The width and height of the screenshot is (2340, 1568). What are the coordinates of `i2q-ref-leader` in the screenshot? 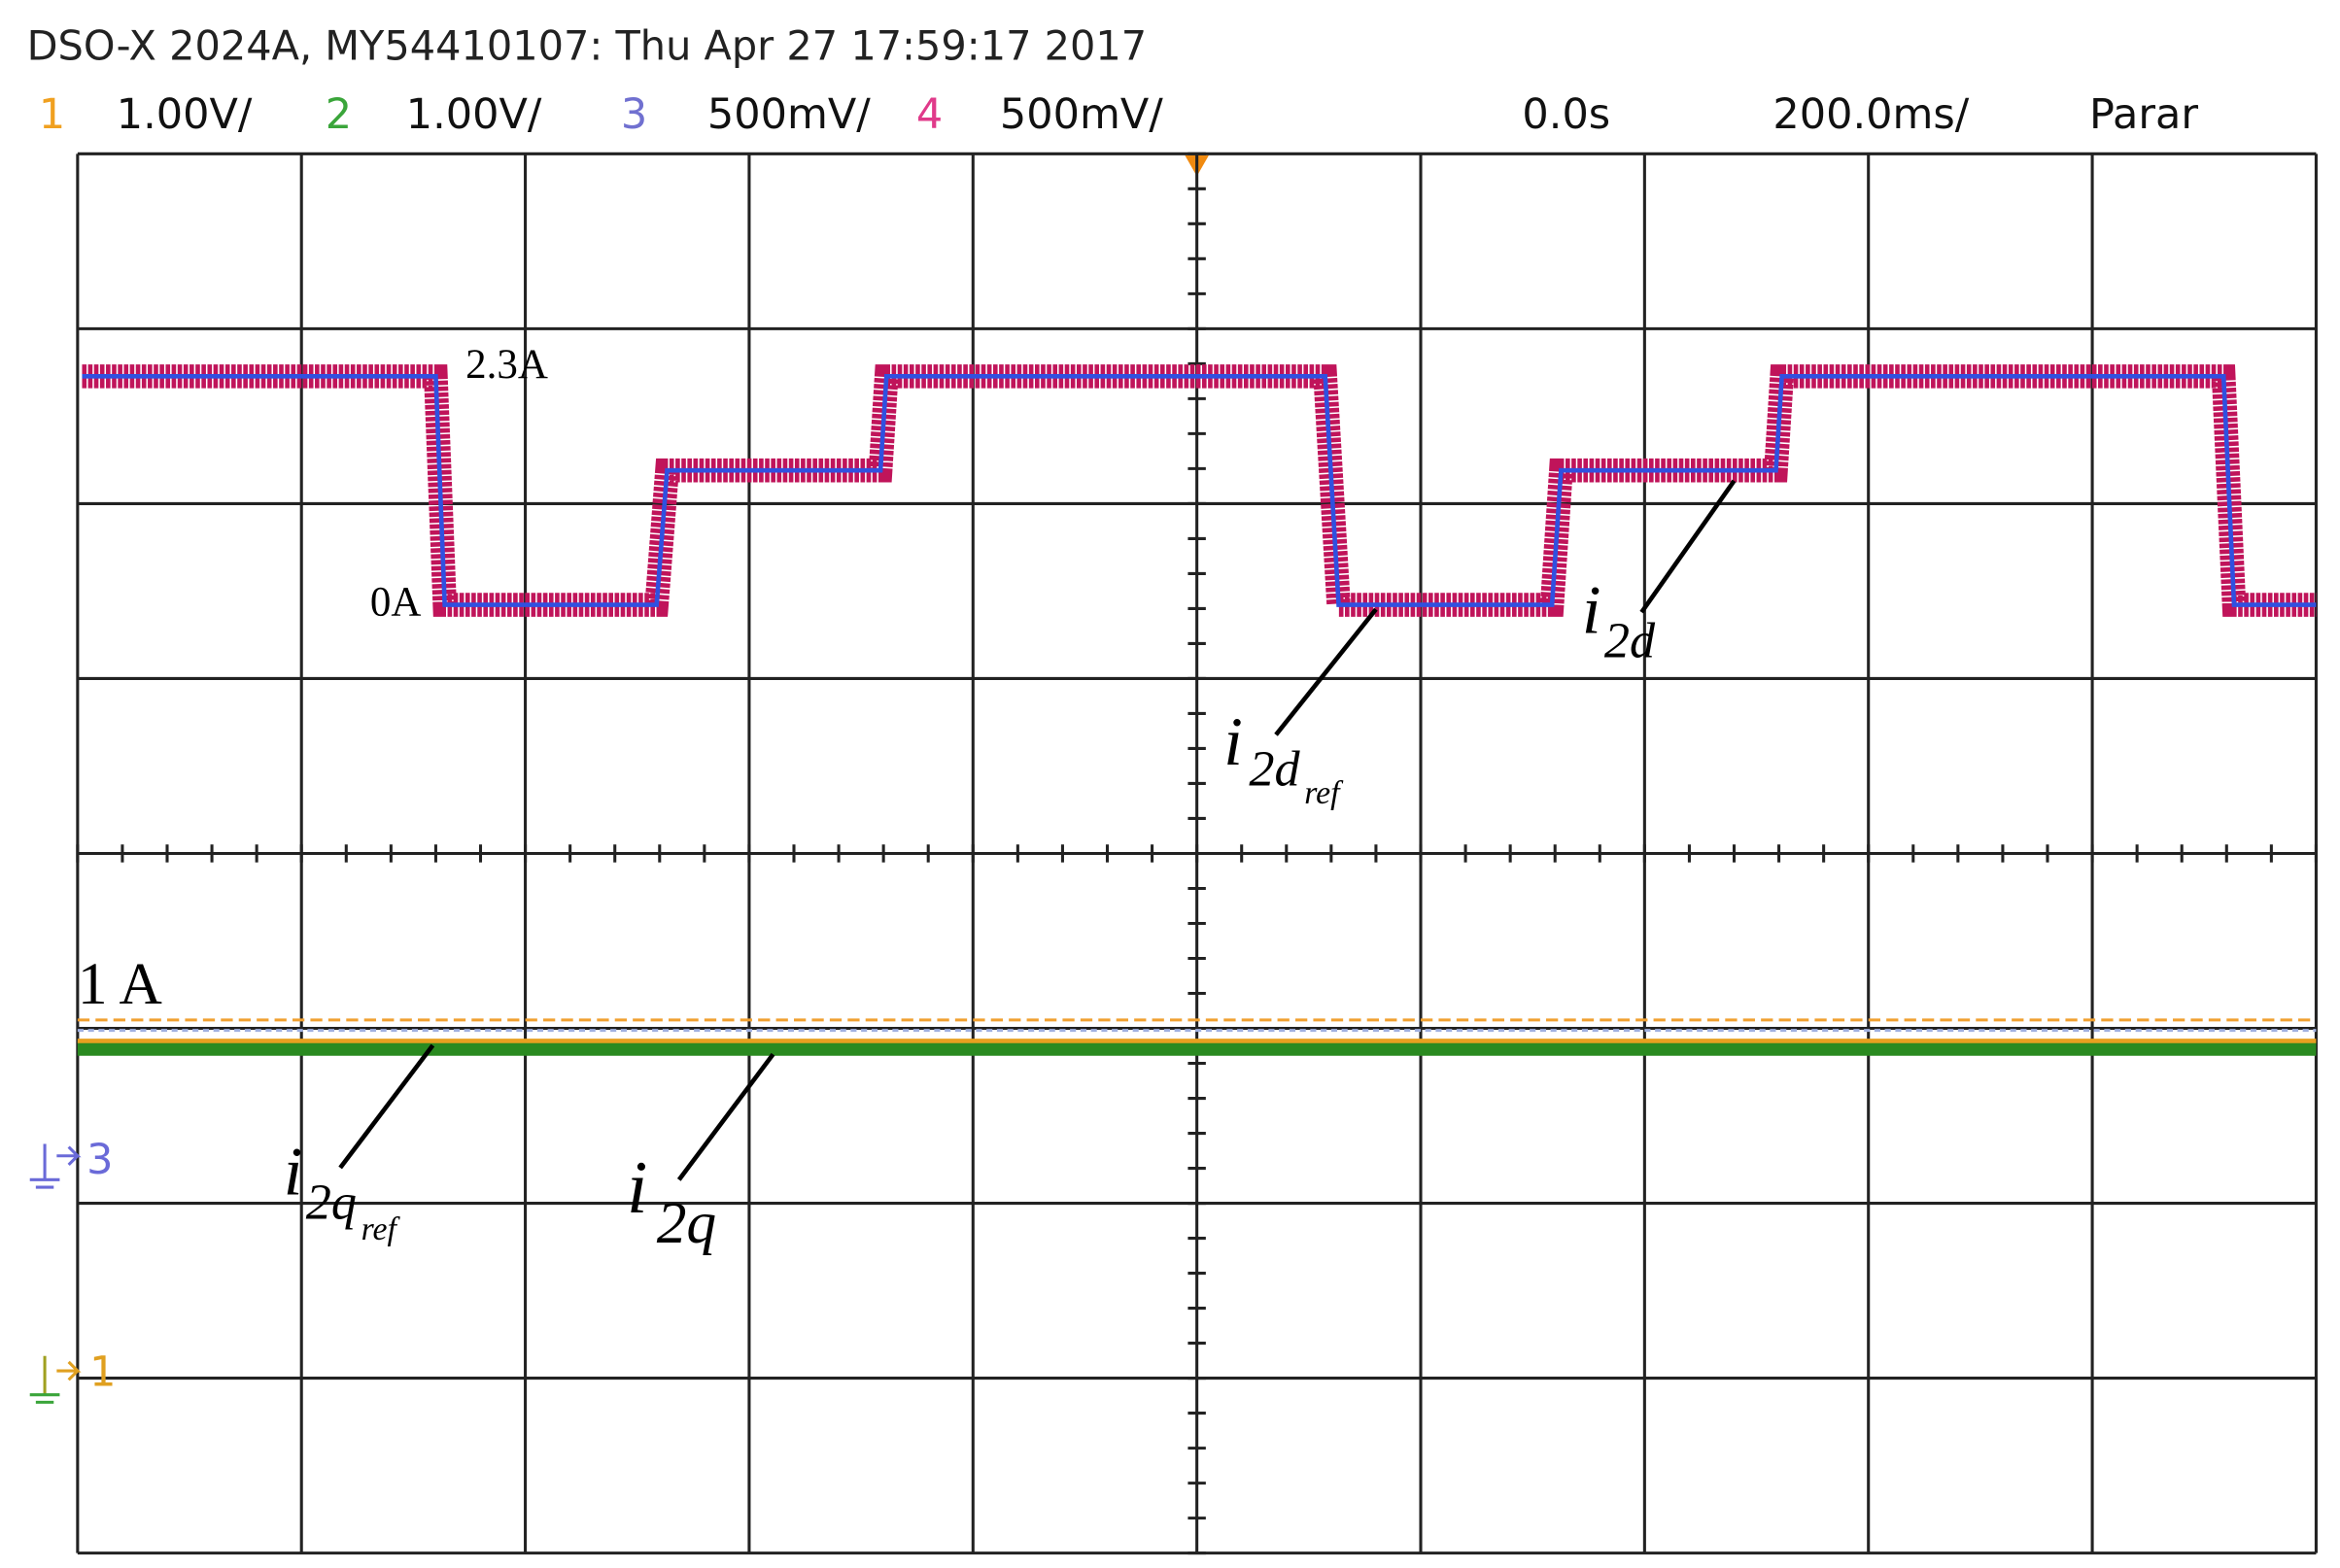 It's located at (386, 1106).